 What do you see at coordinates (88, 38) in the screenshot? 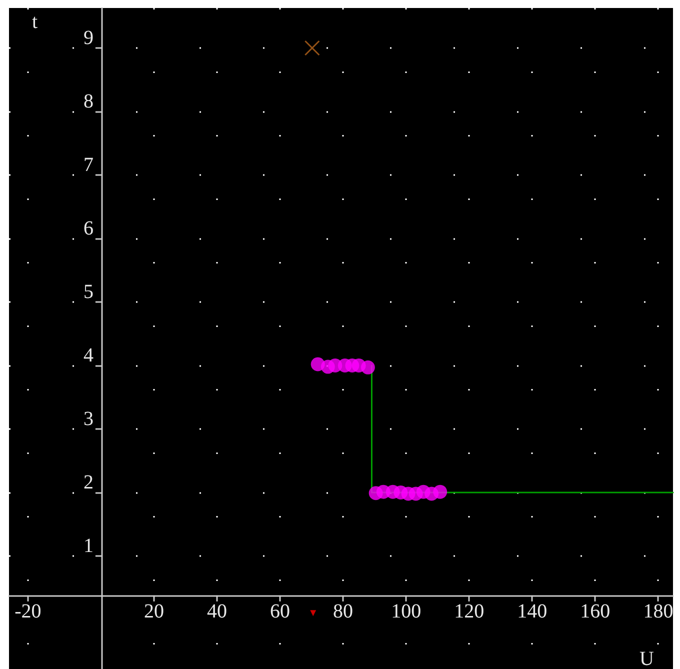
I see `y-tick-label: 9` at bounding box center [88, 38].